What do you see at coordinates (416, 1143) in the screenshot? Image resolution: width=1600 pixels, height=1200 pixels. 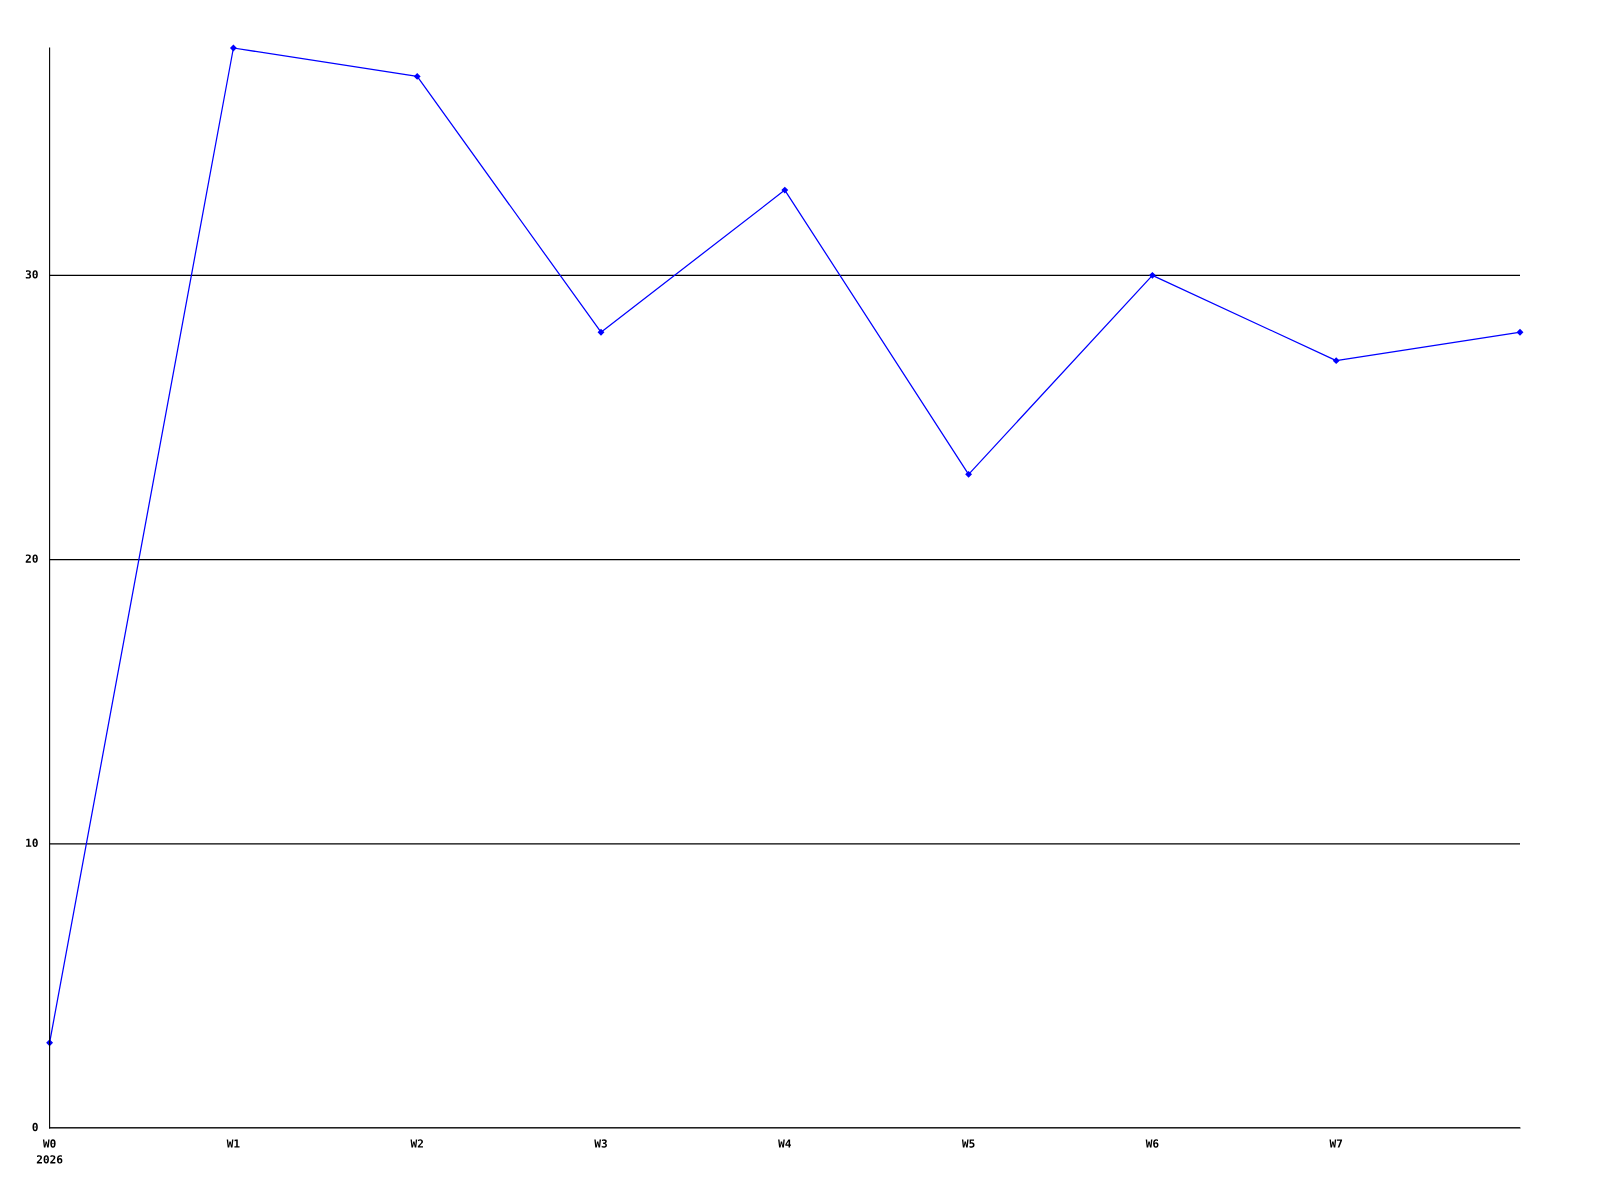 I see `x-tick-label: W2` at bounding box center [416, 1143].